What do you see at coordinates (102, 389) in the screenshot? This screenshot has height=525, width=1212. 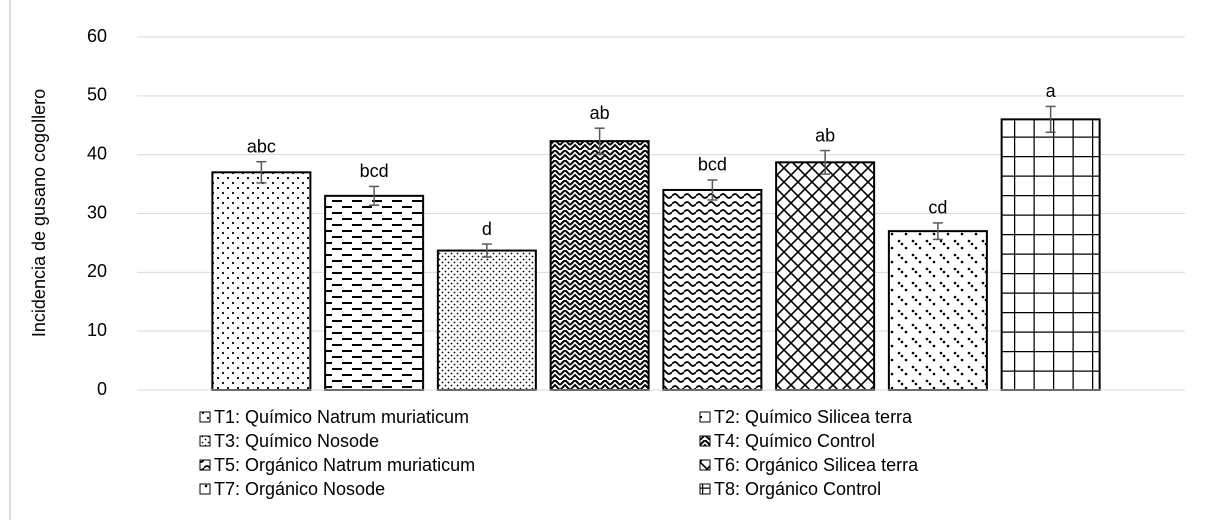 I see `y-tick-label: 0` at bounding box center [102, 389].